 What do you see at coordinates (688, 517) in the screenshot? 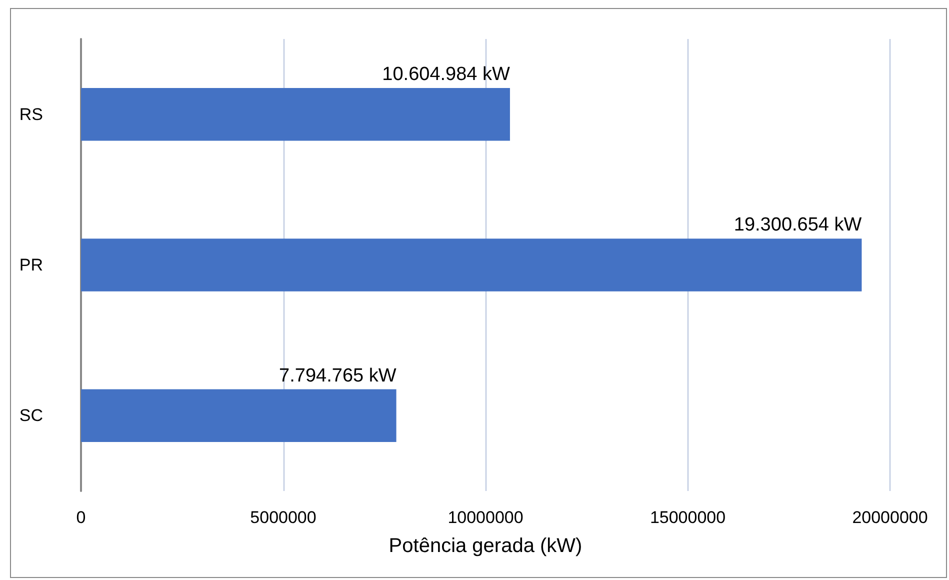
I see `x-tick-label: 15000000` at bounding box center [688, 517].